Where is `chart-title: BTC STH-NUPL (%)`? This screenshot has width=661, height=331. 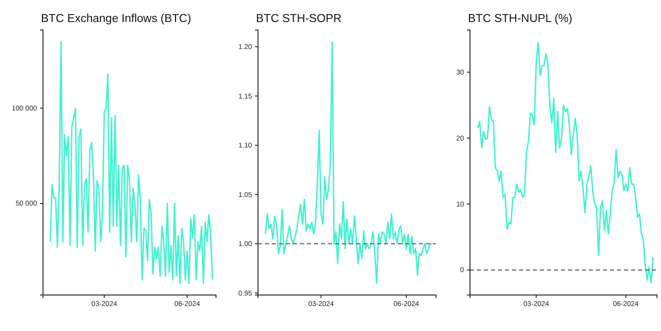
chart-title: BTC STH-NUPL (%) is located at coordinates (520, 19).